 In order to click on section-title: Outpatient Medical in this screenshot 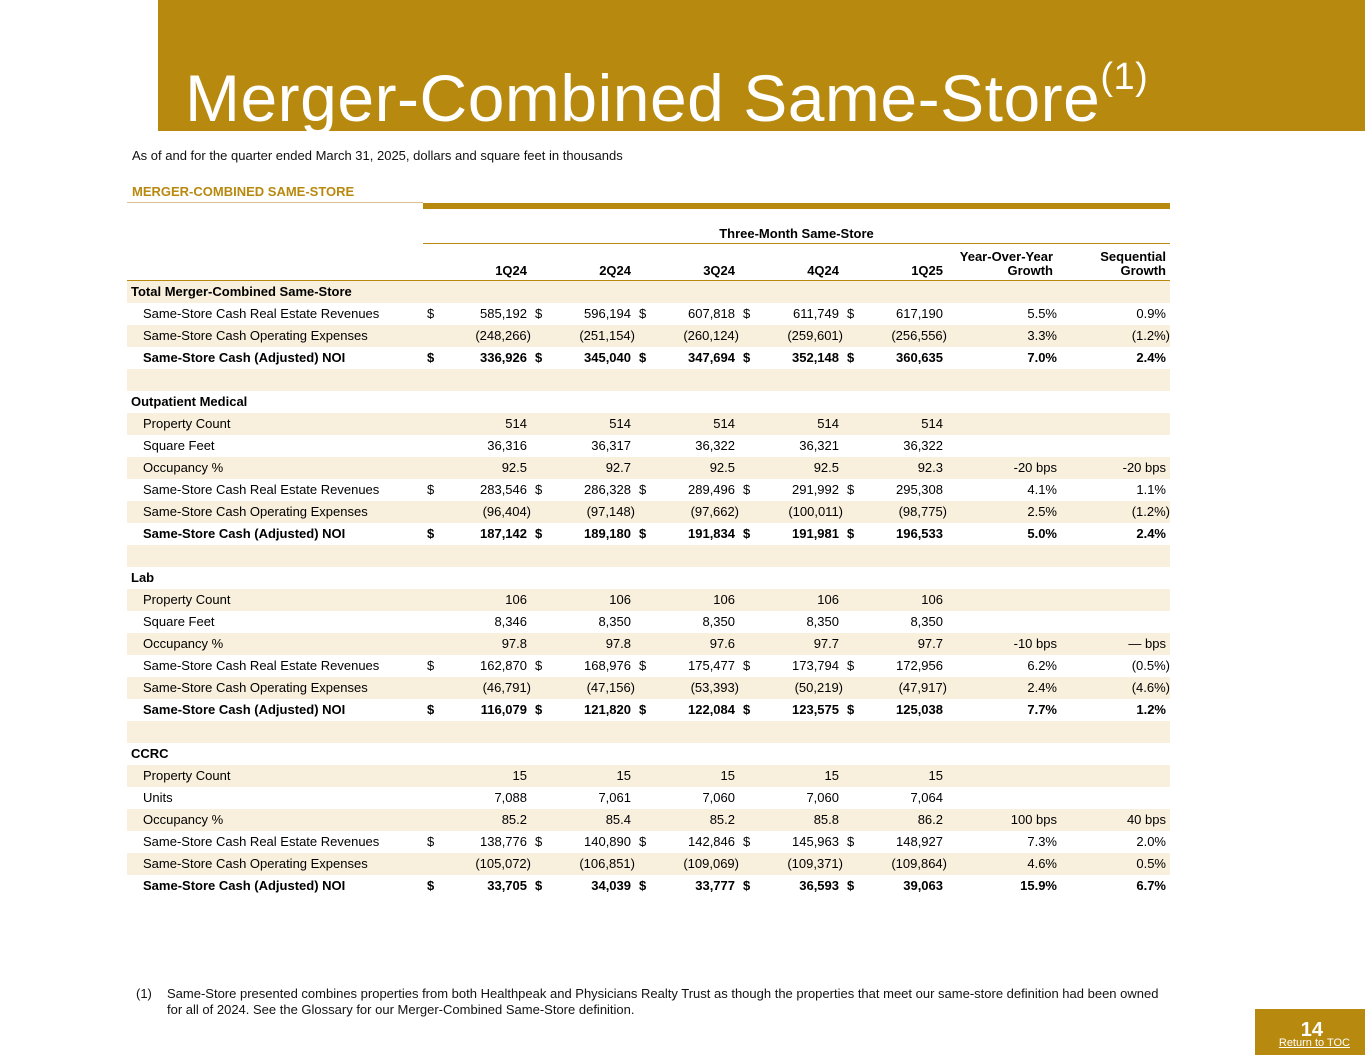, I will do `click(189, 401)`.